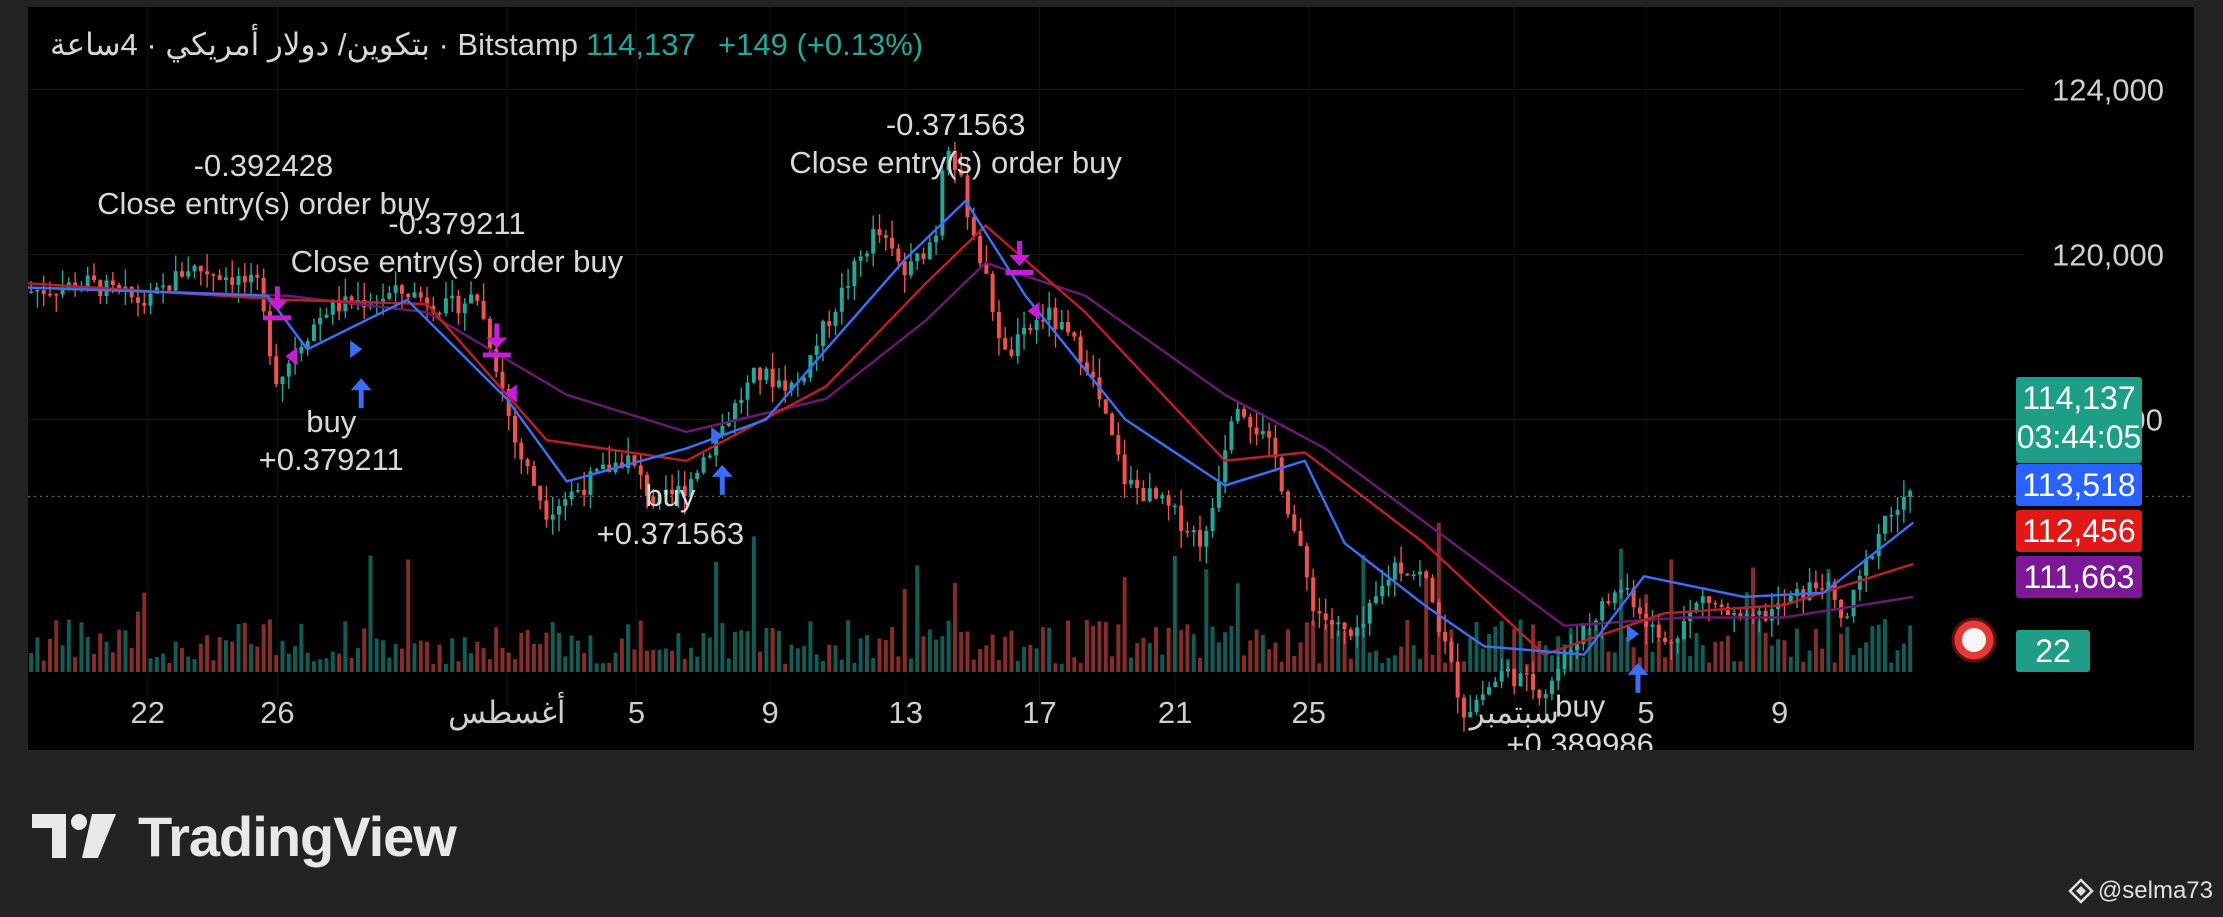 This screenshot has width=2223, height=917. Describe the element at coordinates (670, 533) in the screenshot. I see `annotation-text: +0.371563` at that location.